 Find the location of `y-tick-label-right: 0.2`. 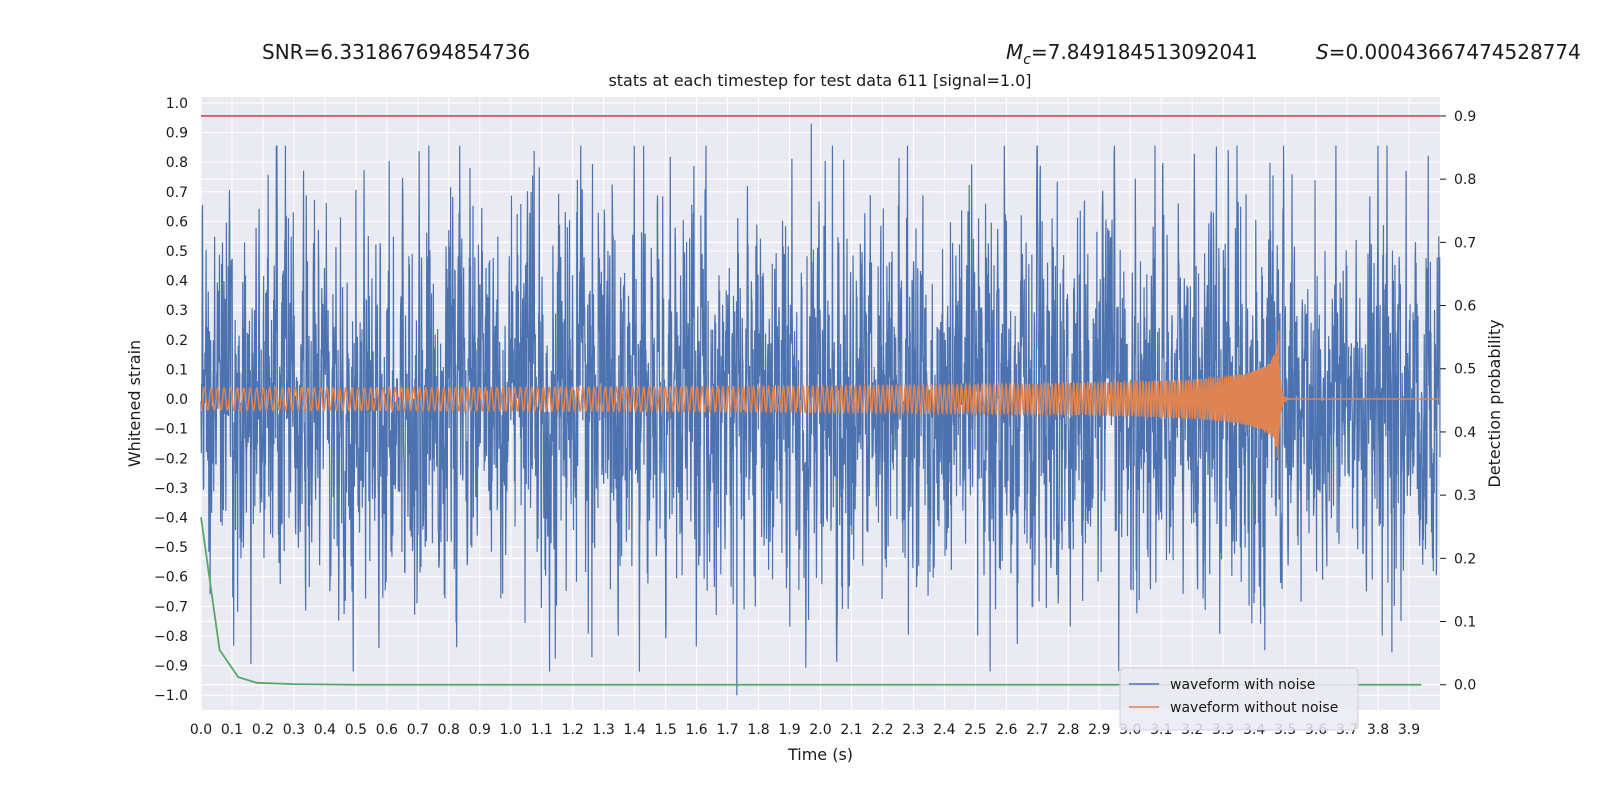

y-tick-label-right: 0.2 is located at coordinates (1465, 559).